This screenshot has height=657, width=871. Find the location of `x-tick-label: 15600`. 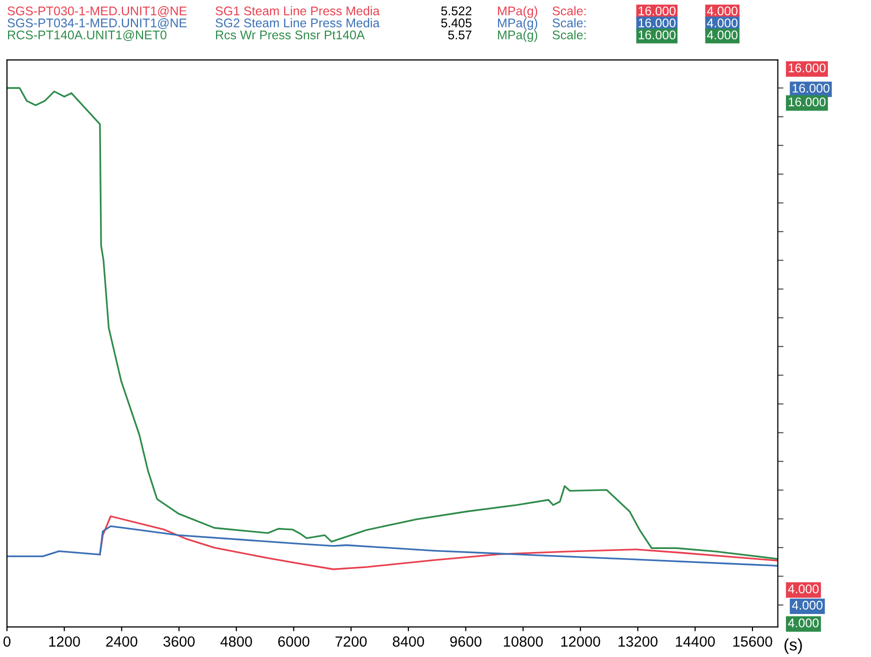

x-tick-label: 15600 is located at coordinates (752, 641).